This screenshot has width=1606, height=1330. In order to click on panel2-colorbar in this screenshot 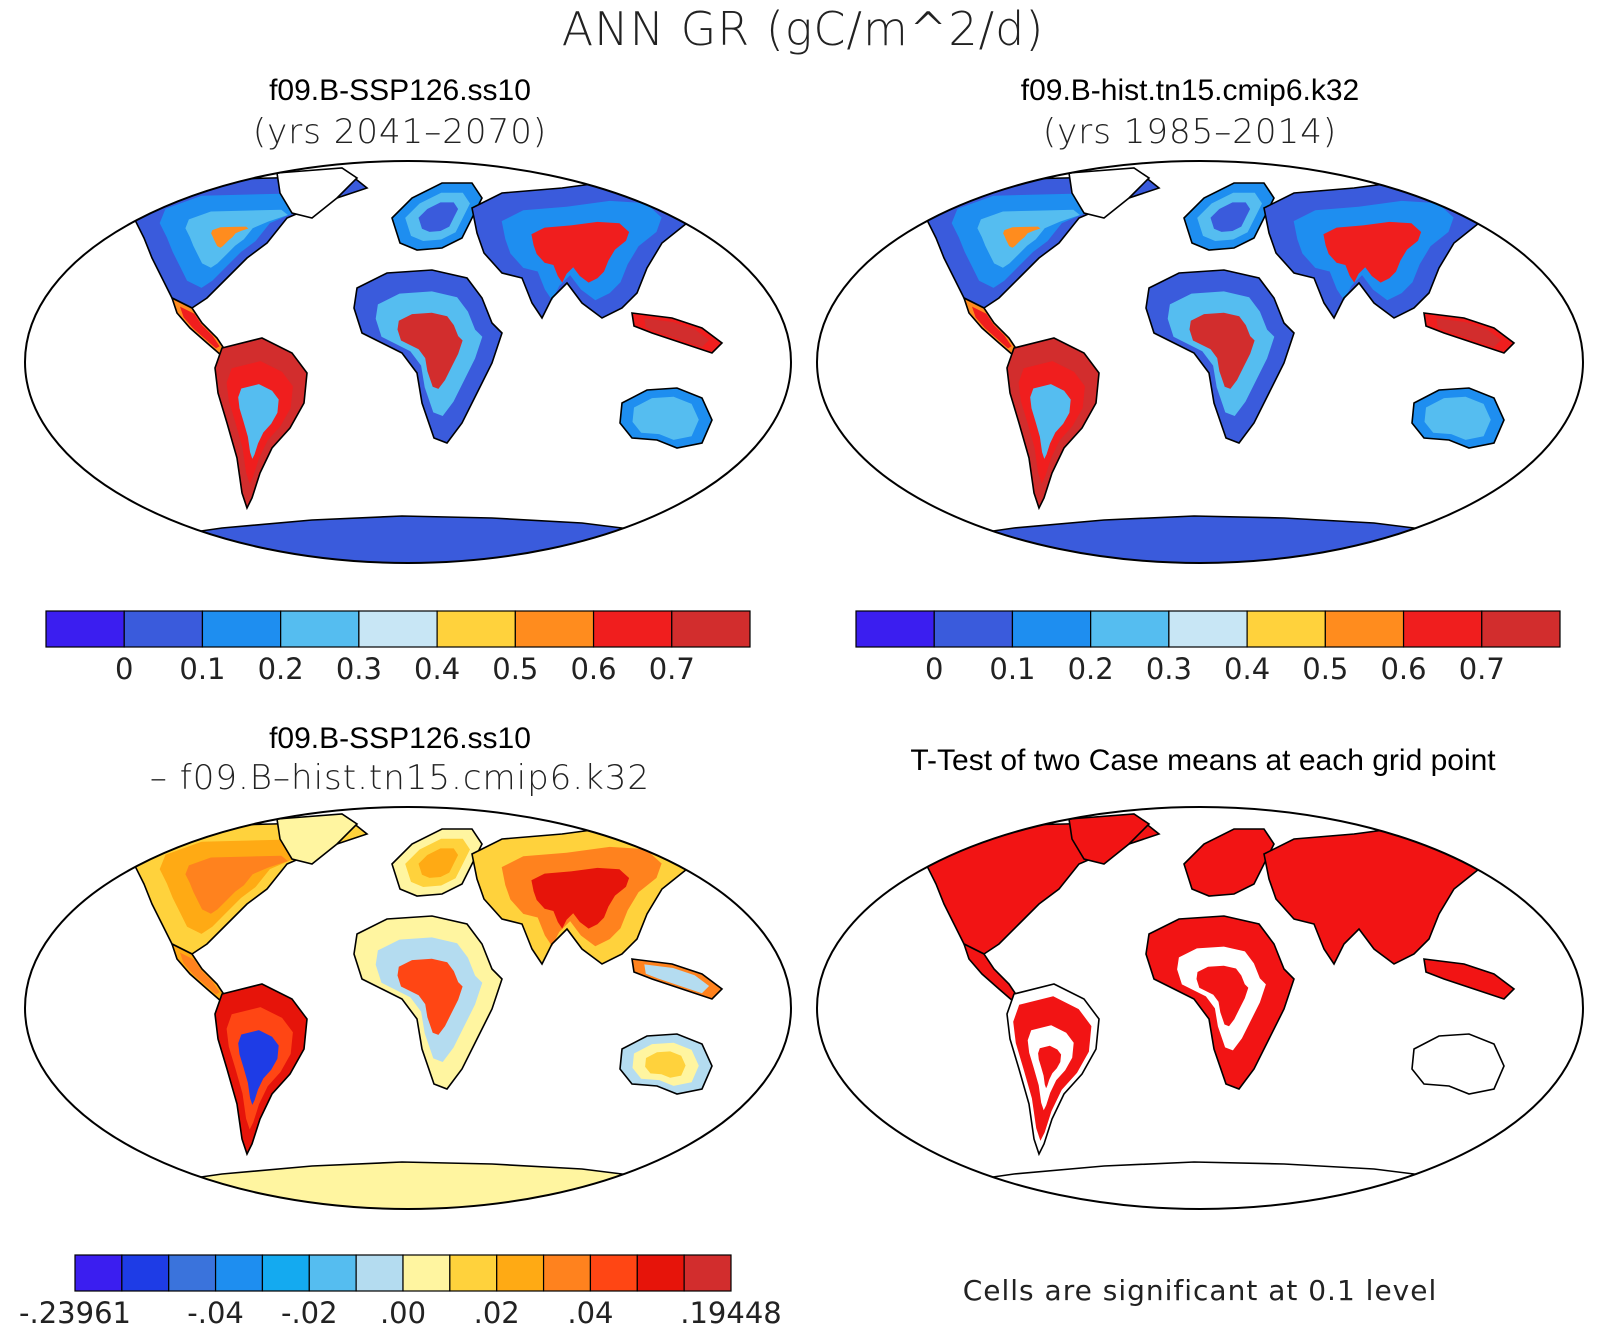, I will do `click(1208, 629)`.